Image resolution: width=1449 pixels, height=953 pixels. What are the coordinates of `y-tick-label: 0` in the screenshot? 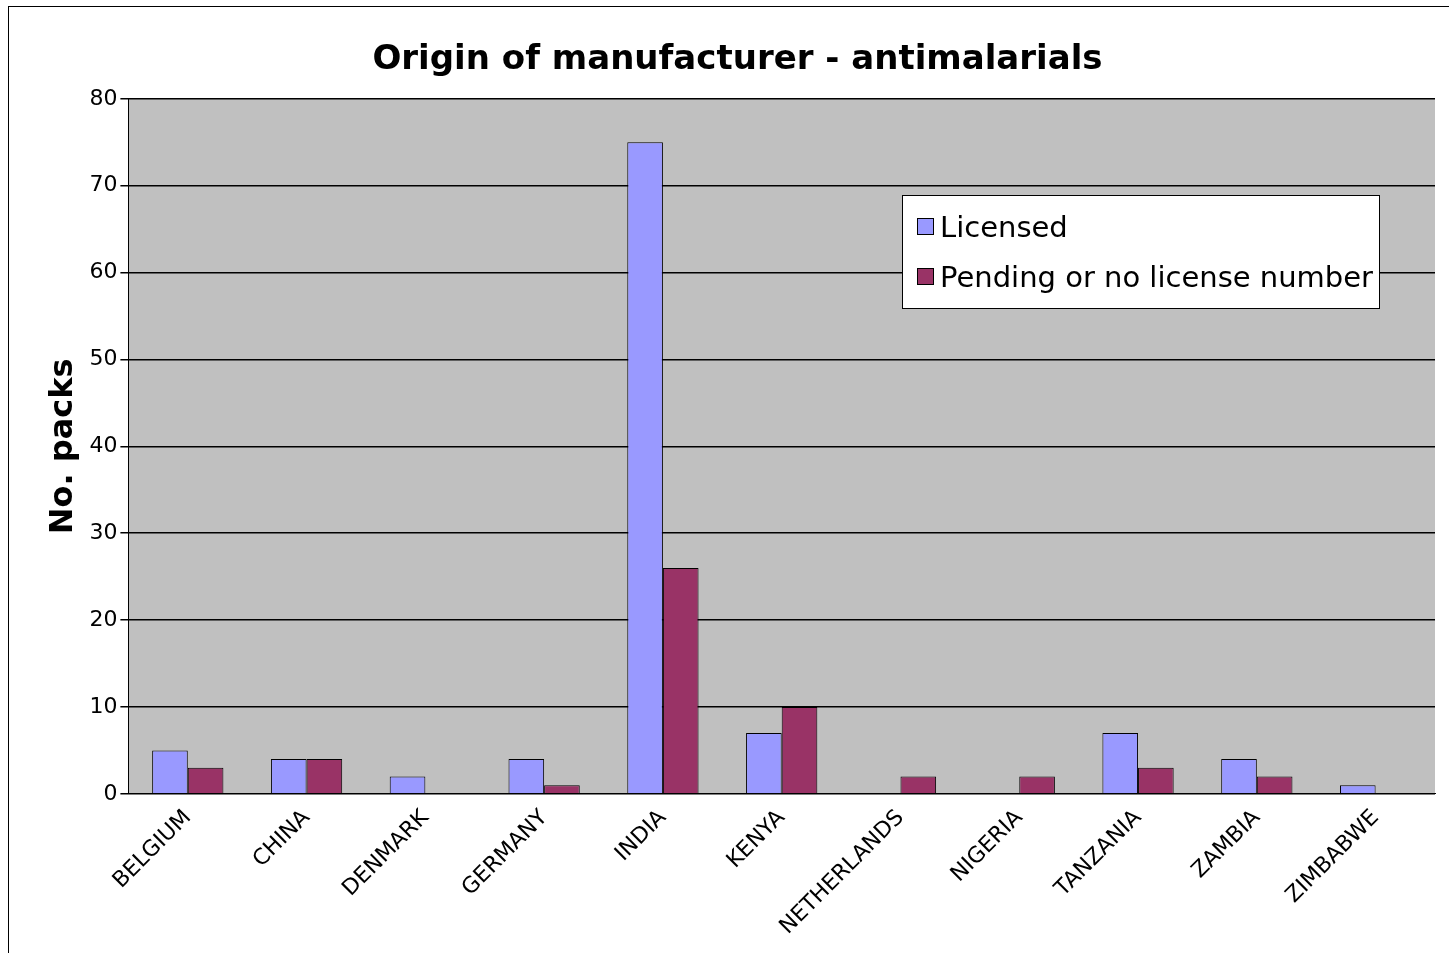 It's located at (110, 792).